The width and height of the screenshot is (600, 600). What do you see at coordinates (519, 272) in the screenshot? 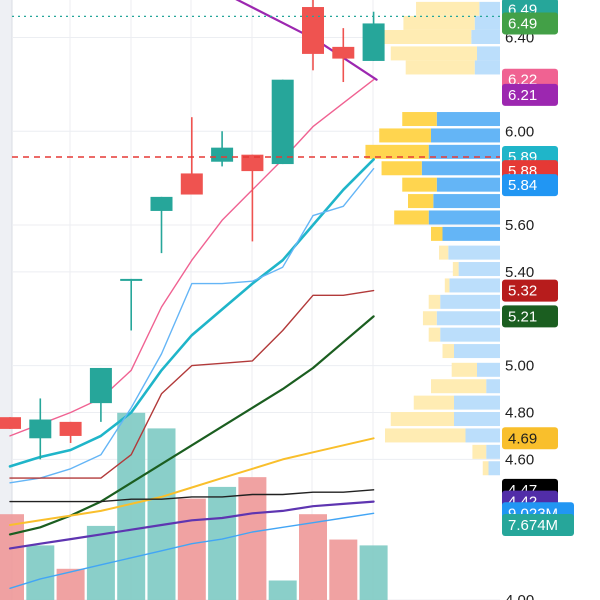
I see `y-tick-label: 5.40` at bounding box center [519, 272].